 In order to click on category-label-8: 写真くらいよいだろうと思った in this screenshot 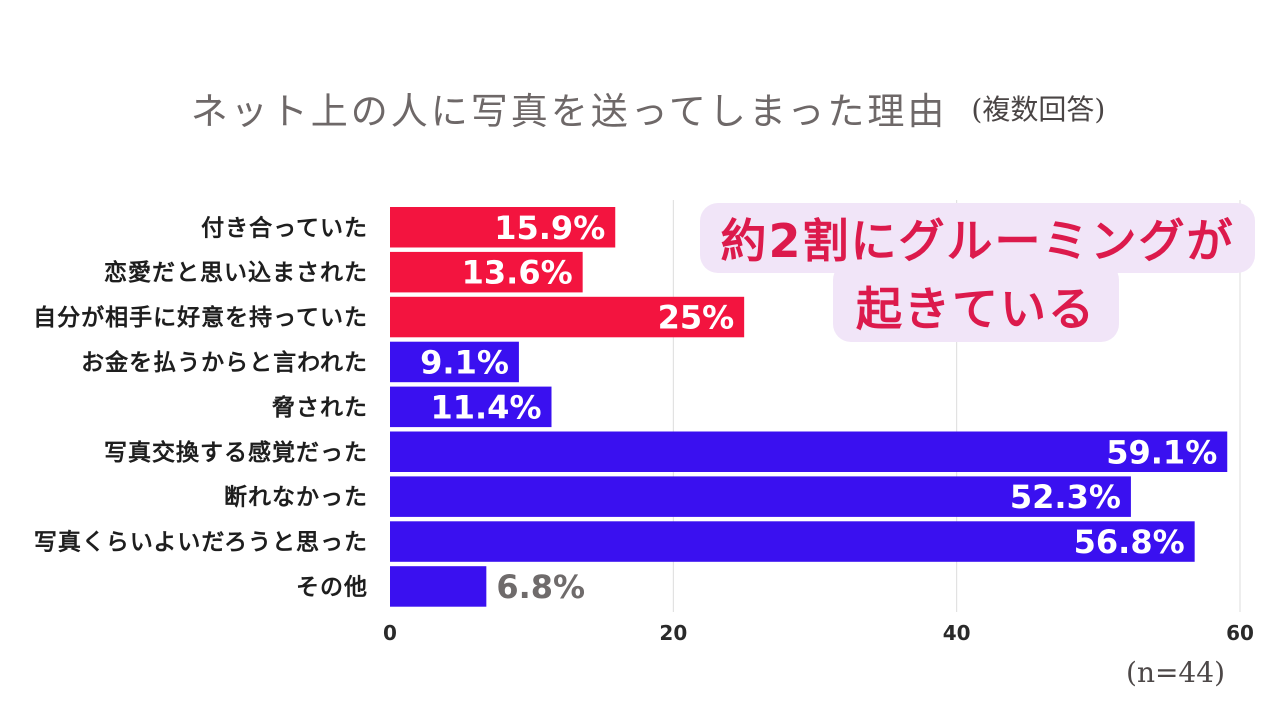, I will do `click(201, 542)`.